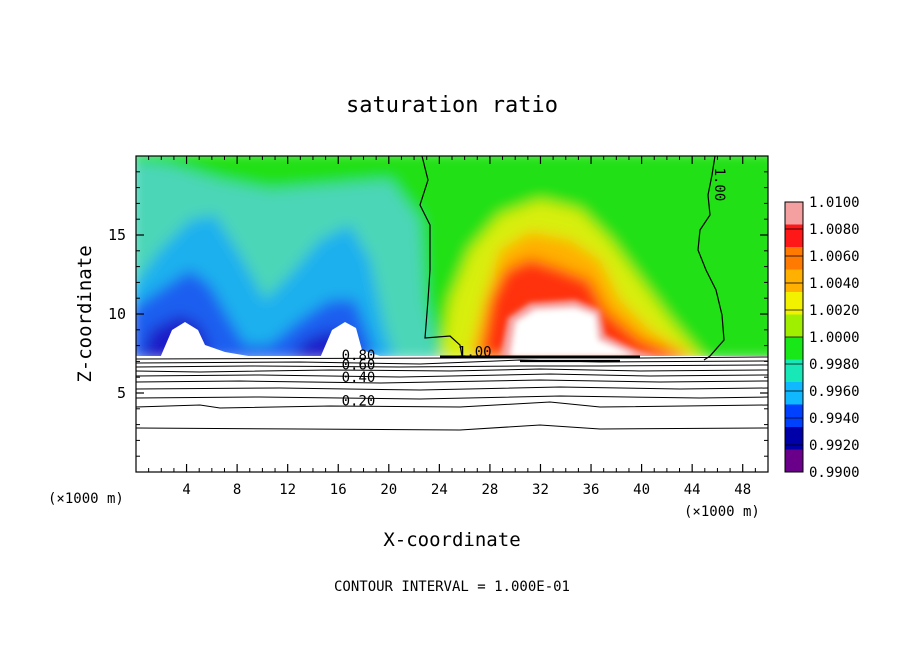 The width and height of the screenshot is (904, 654). What do you see at coordinates (834, 338) in the screenshot?
I see `colorbar-label: 1.0000` at bounding box center [834, 338].